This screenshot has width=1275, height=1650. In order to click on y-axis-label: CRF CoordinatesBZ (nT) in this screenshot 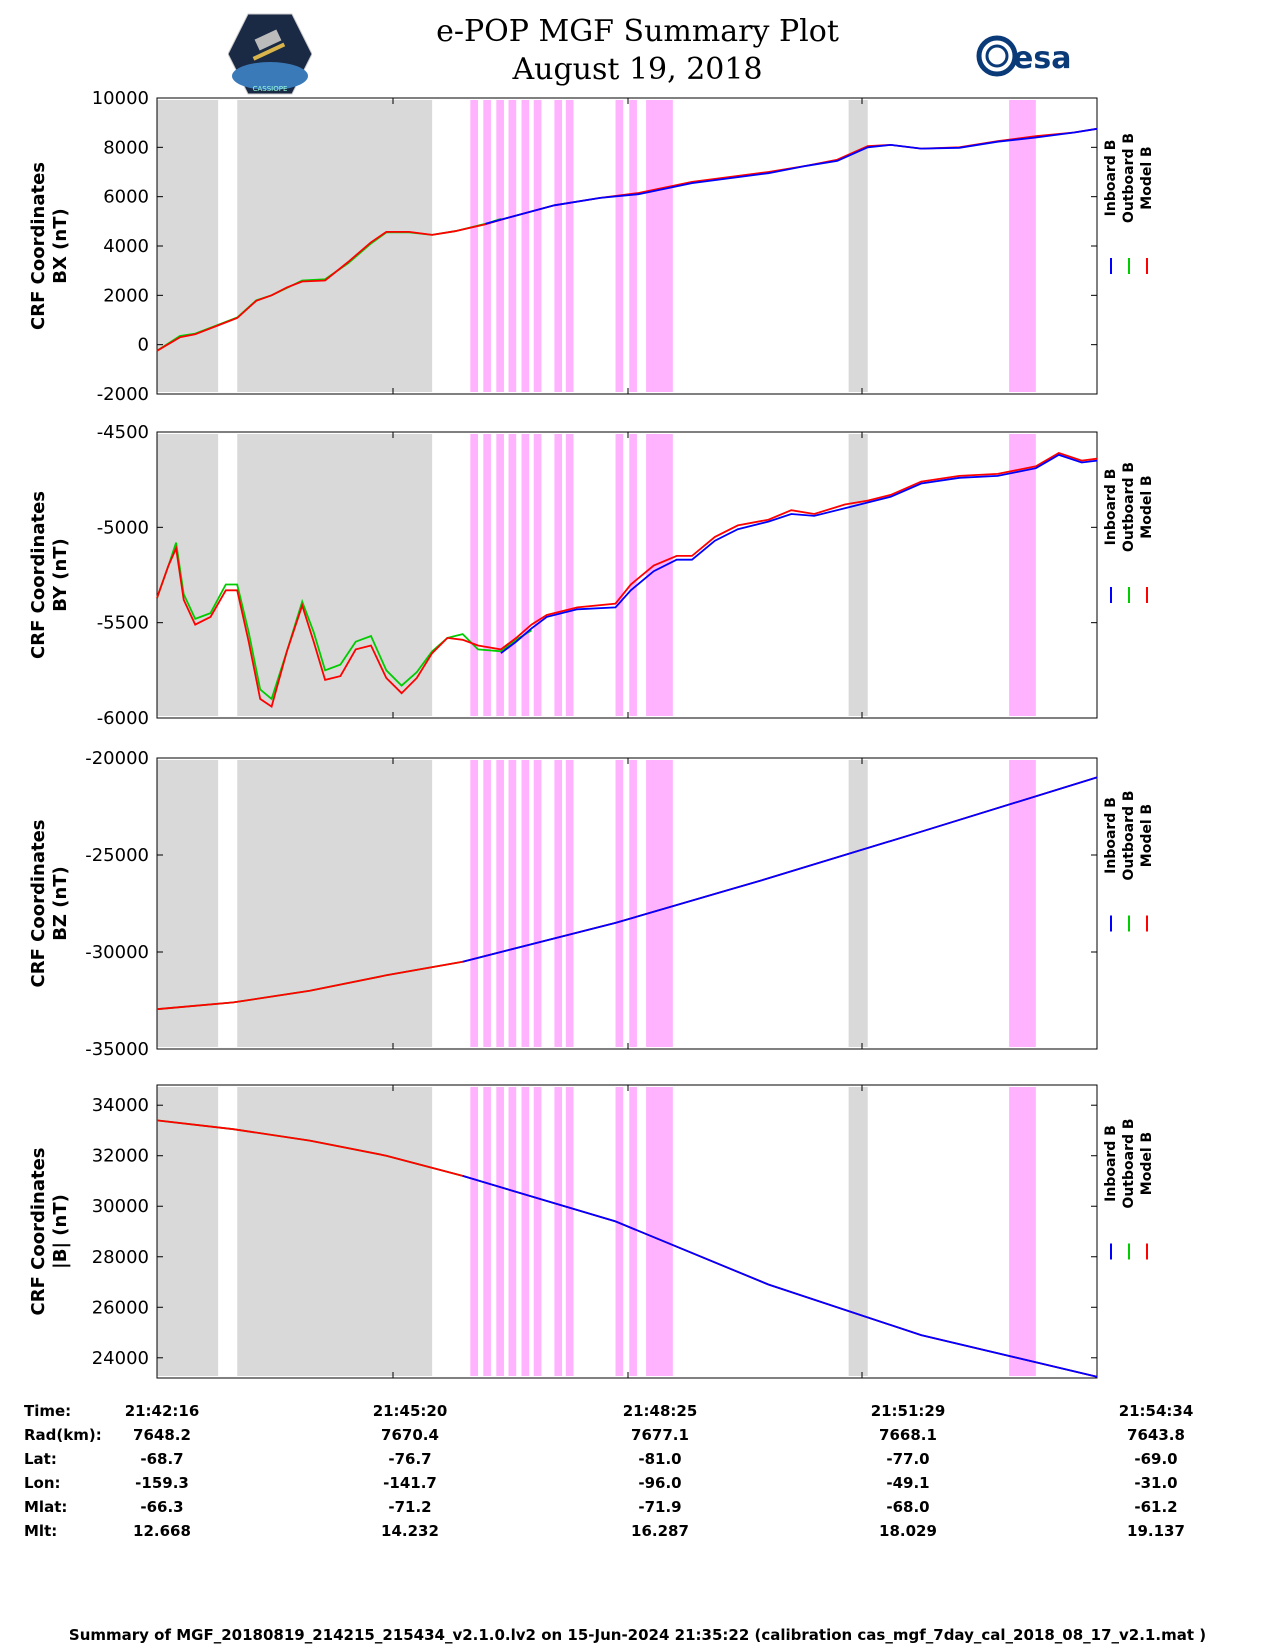, I will do `click(49, 904)`.